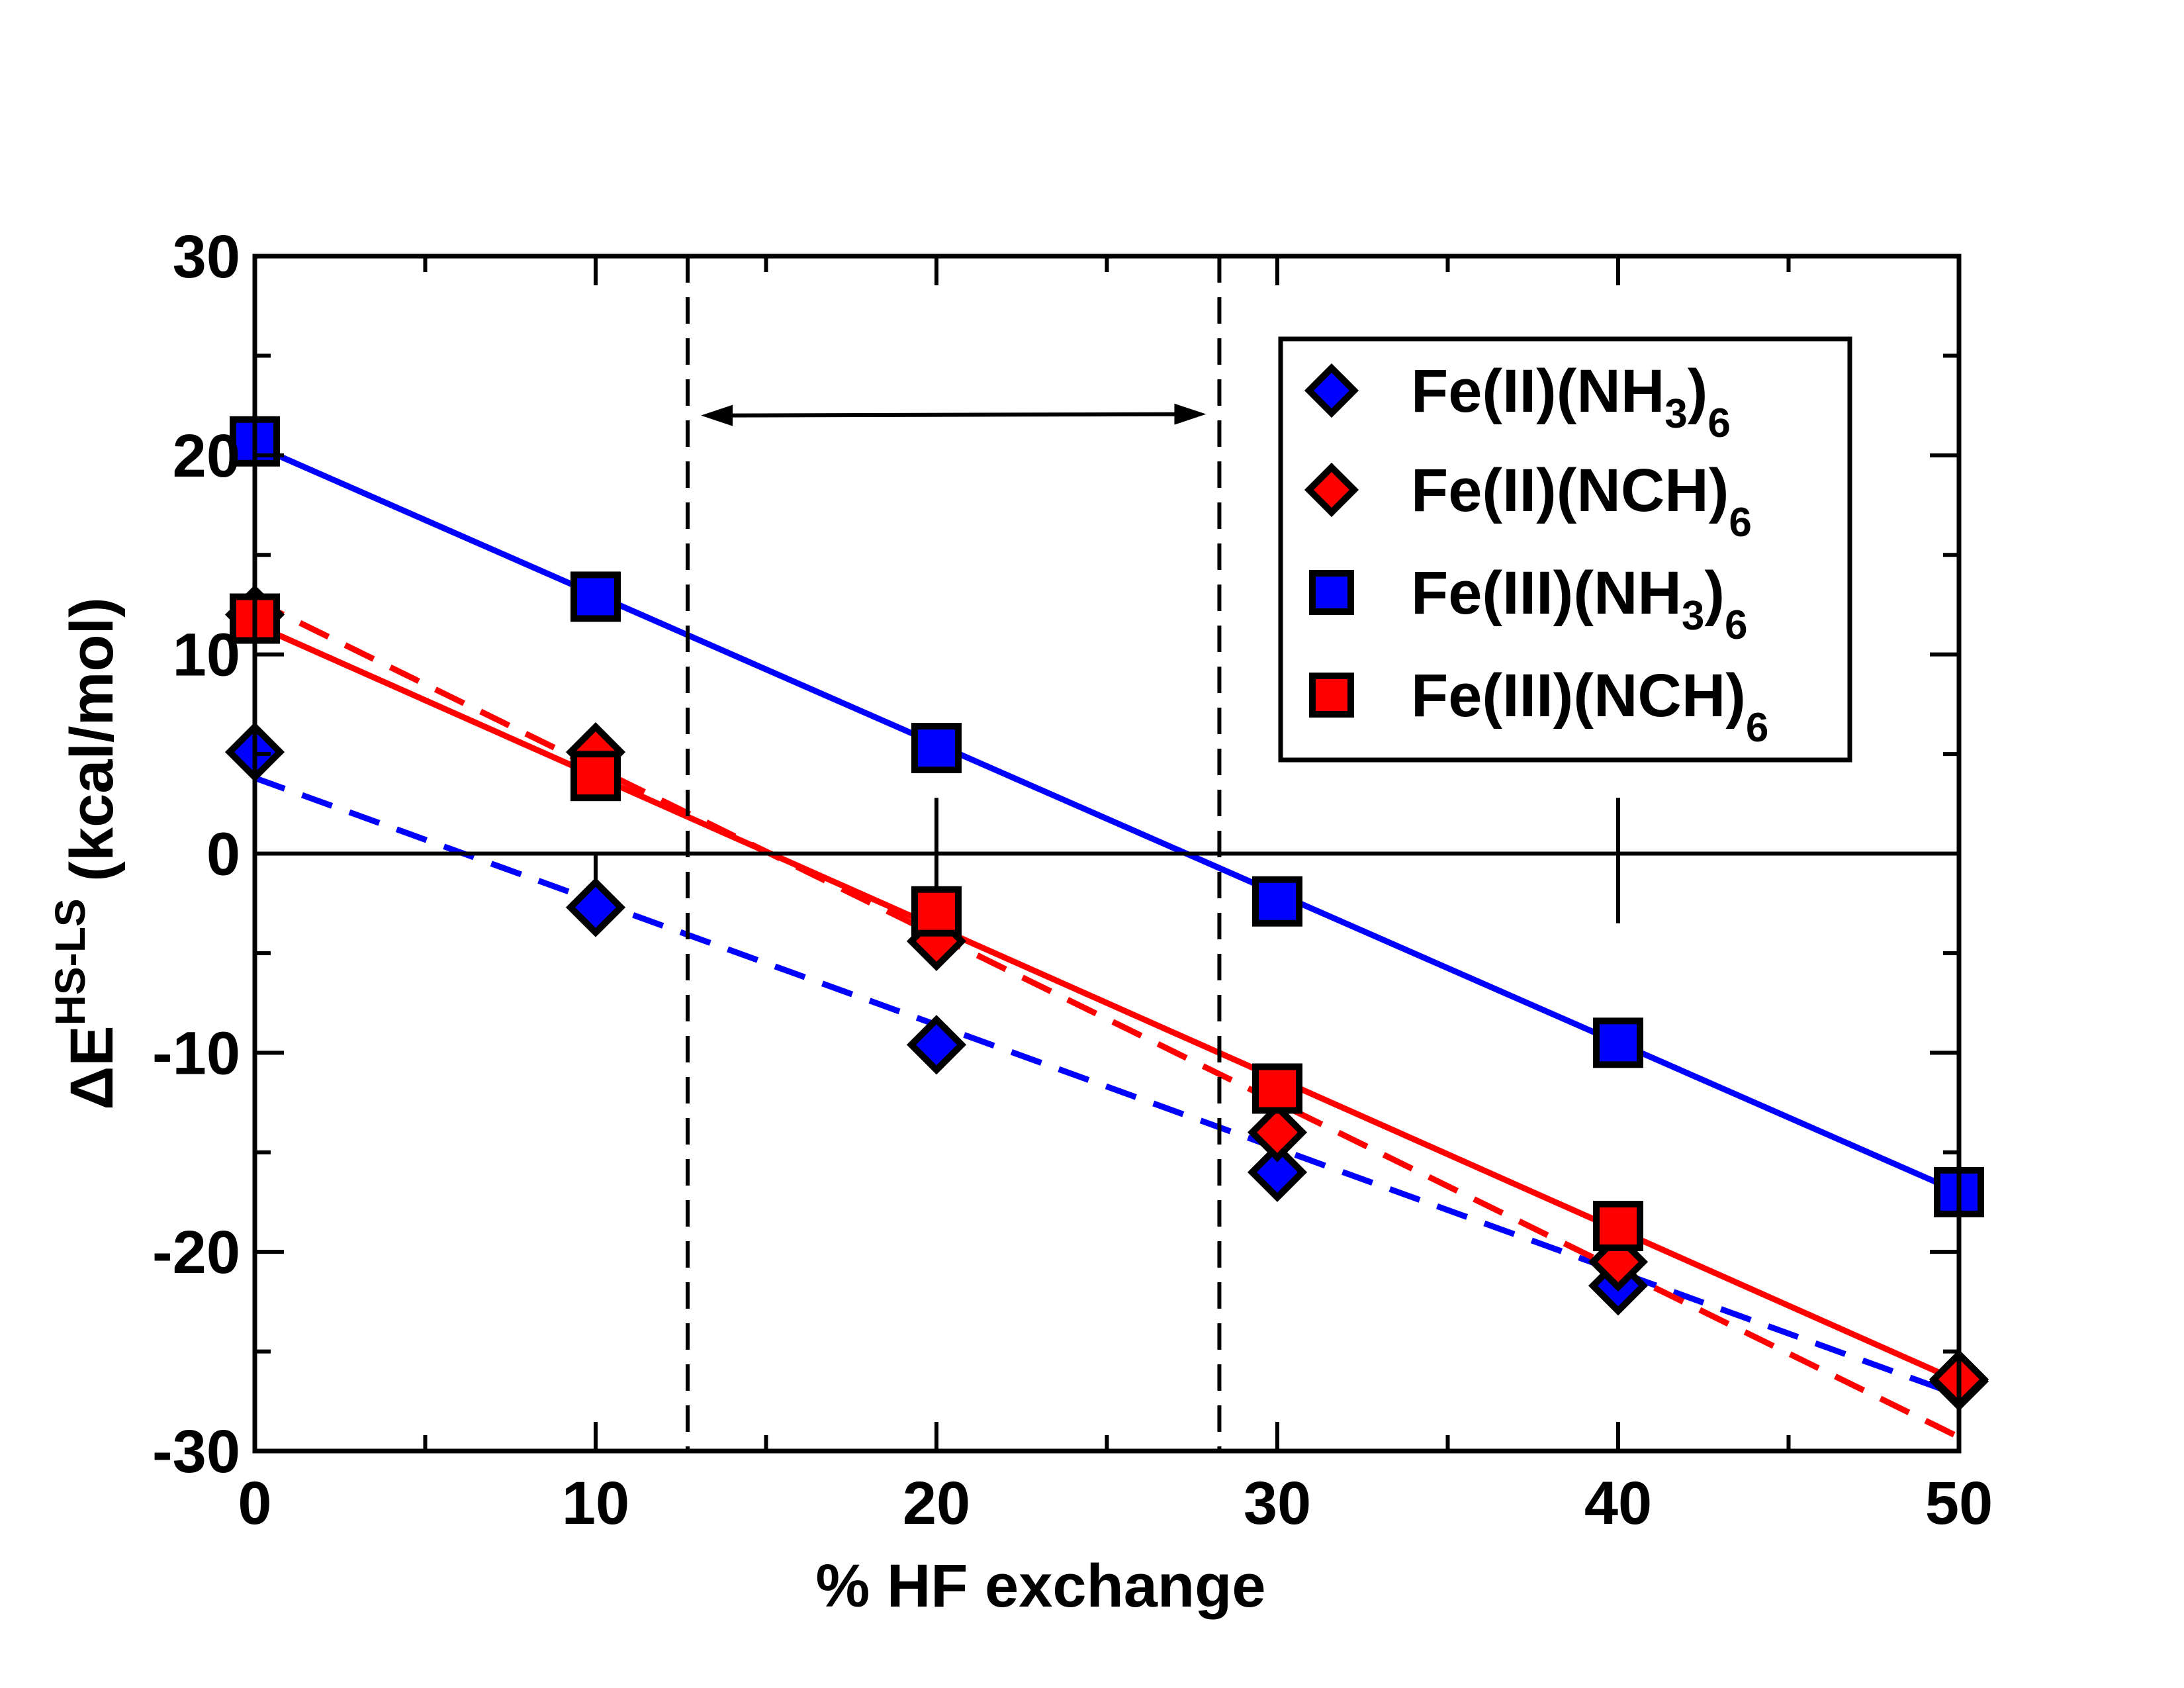 This screenshot has height=1688, width=2184. Describe the element at coordinates (196, 1053) in the screenshot. I see `y-tick-label: -10` at that location.